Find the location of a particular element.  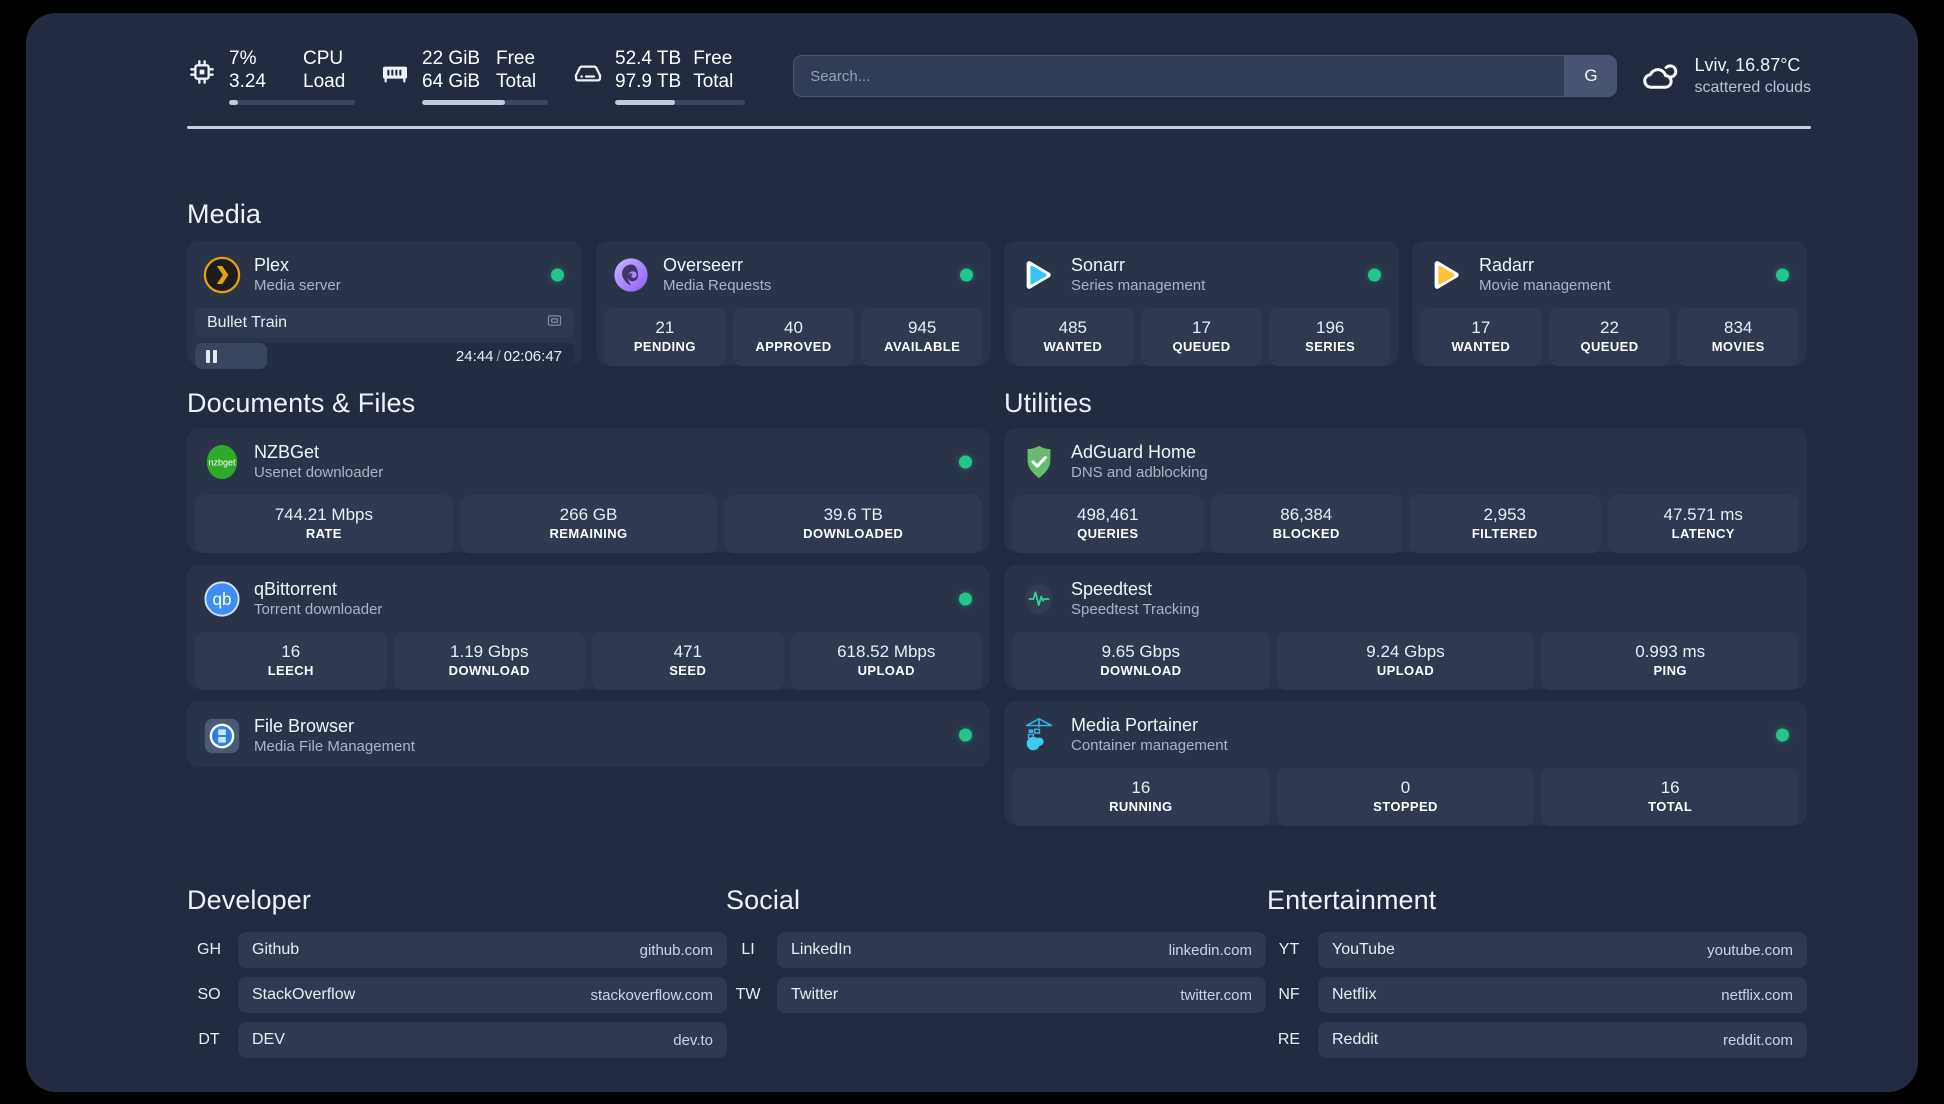

memory-usage-bar is located at coordinates (485, 102).